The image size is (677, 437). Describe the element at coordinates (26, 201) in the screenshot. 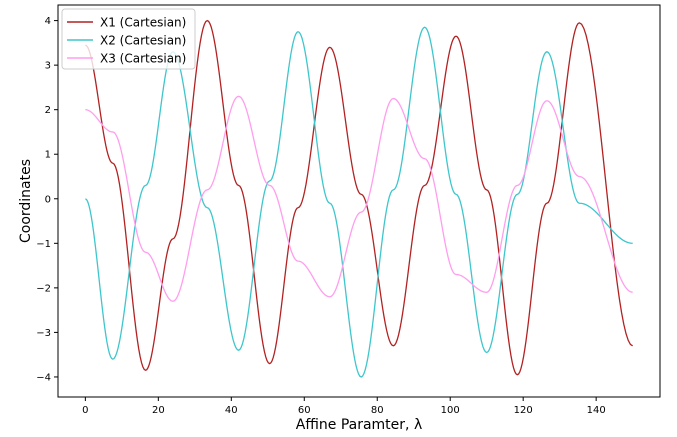

I see `y-axis-label: Coordinates` at that location.